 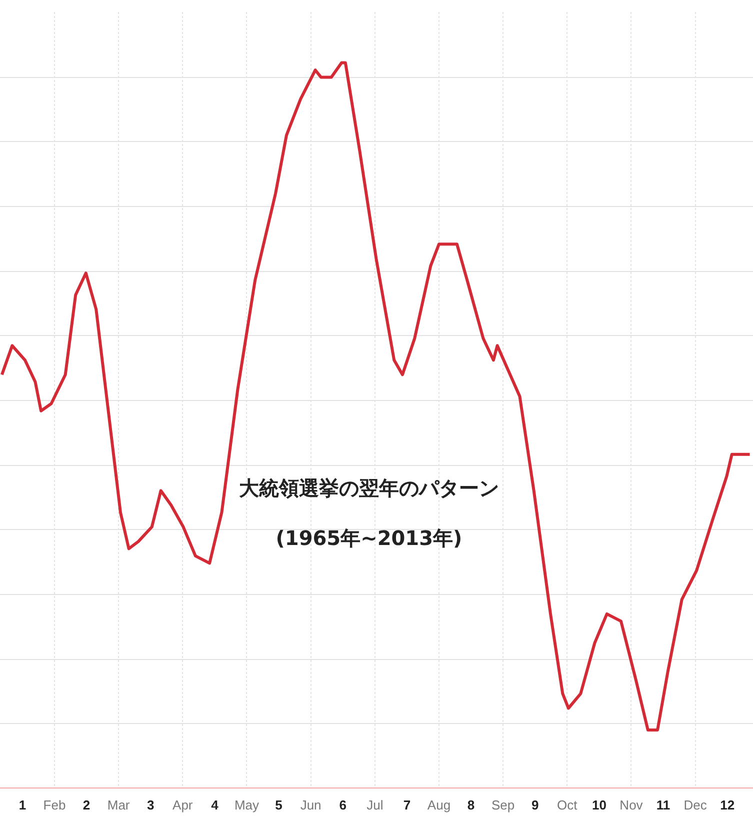 I want to click on x-tick-label: 7, so click(x=407, y=805).